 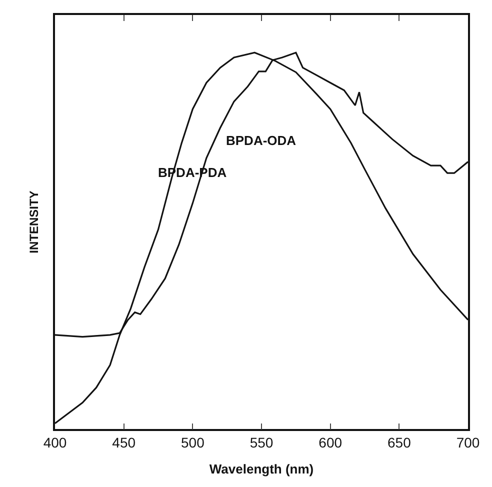 I want to click on x-tick-label: 650, so click(x=399, y=442).